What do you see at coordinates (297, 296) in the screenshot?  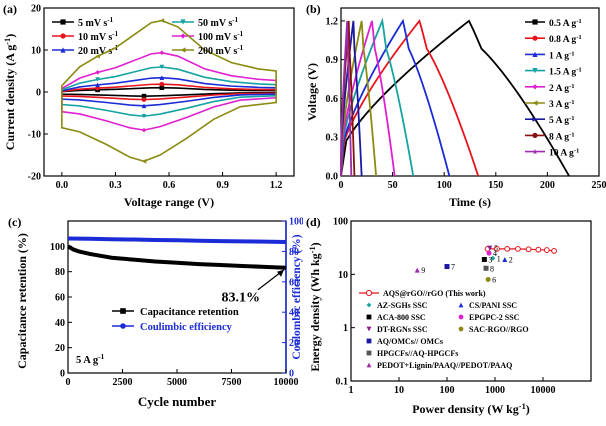 I see `c-ylabel-right: Coulombic efficiency (%)` at bounding box center [297, 296].